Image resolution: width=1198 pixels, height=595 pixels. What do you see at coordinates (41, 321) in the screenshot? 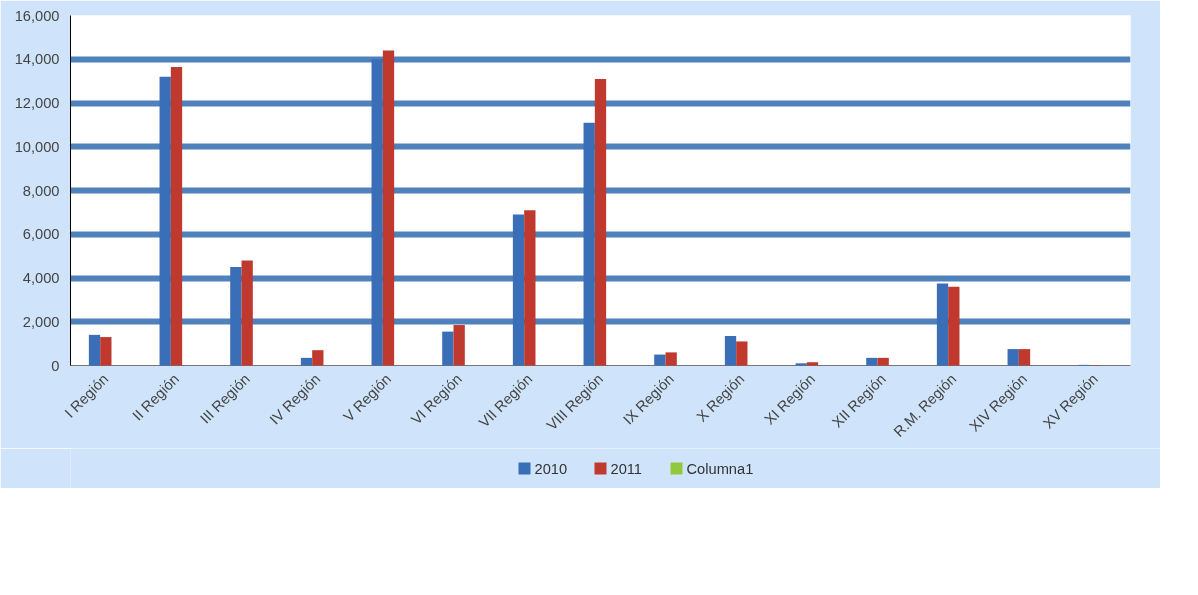
I see `y-tick-label: 2,000` at bounding box center [41, 321].